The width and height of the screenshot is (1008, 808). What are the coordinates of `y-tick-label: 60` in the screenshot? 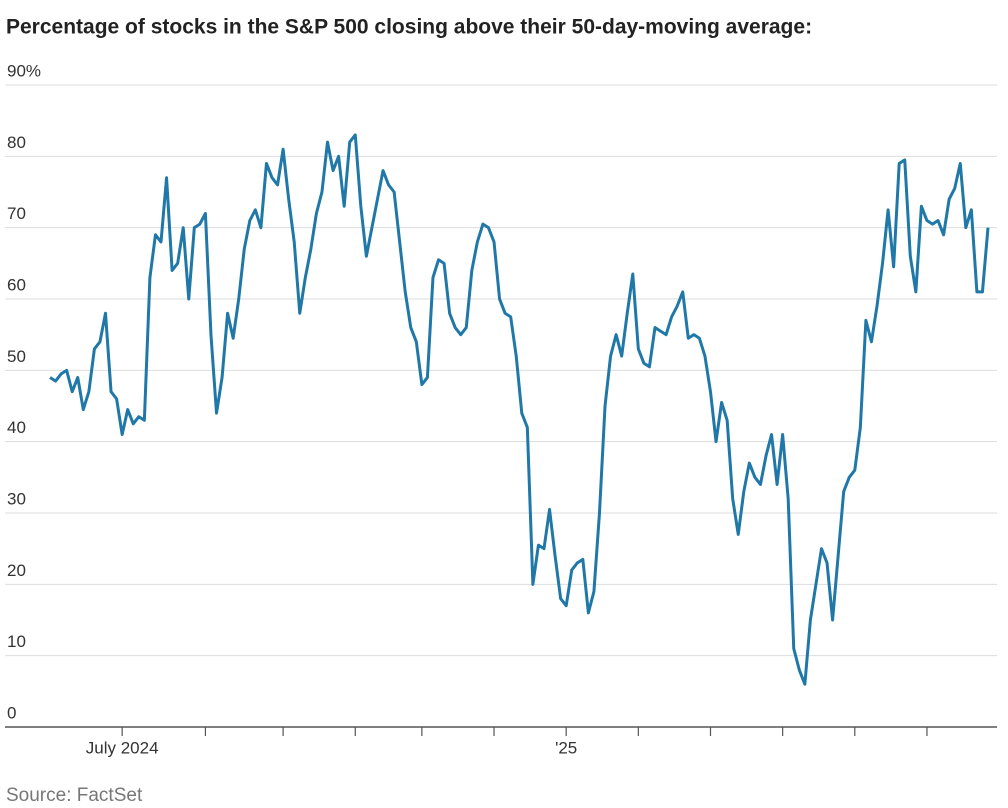 It's located at (16, 284).